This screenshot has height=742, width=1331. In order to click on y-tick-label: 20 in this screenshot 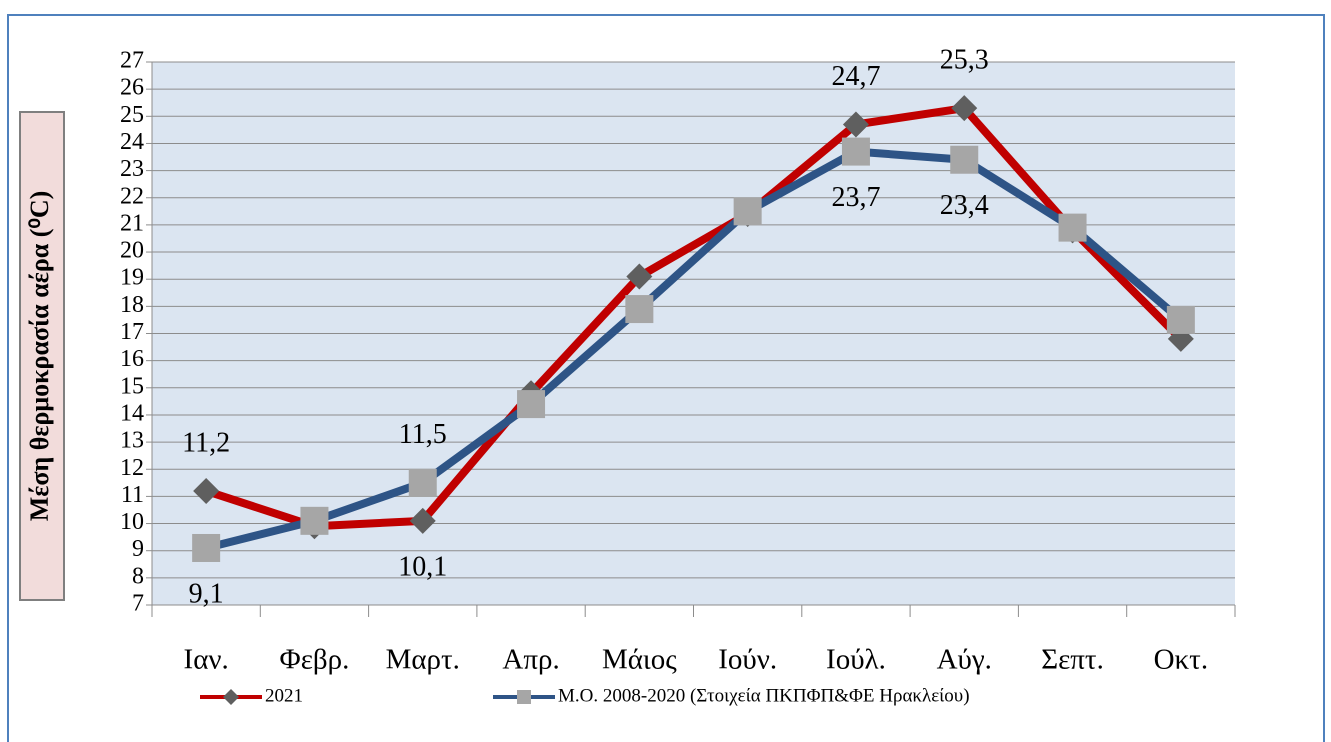, I will do `click(132, 251)`.